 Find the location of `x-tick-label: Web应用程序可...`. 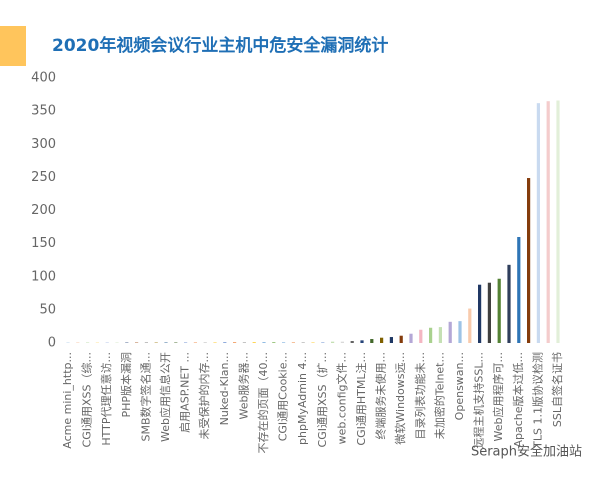

x-tick-label: Web应用程序可... is located at coordinates (498, 396).